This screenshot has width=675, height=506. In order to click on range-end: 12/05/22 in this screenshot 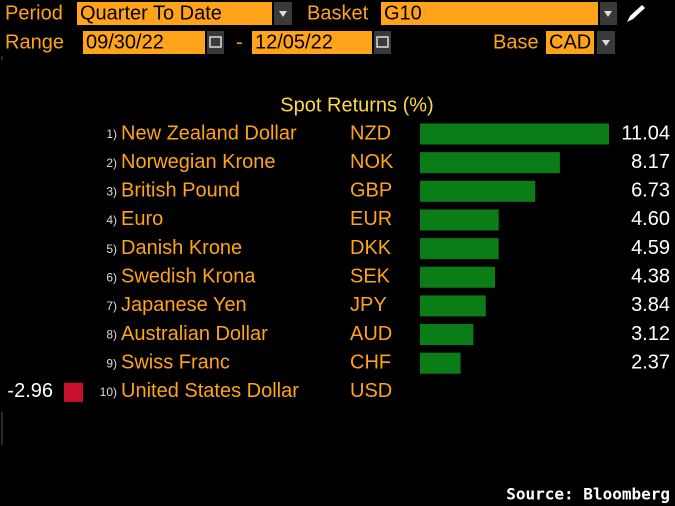, I will do `click(294, 42)`.